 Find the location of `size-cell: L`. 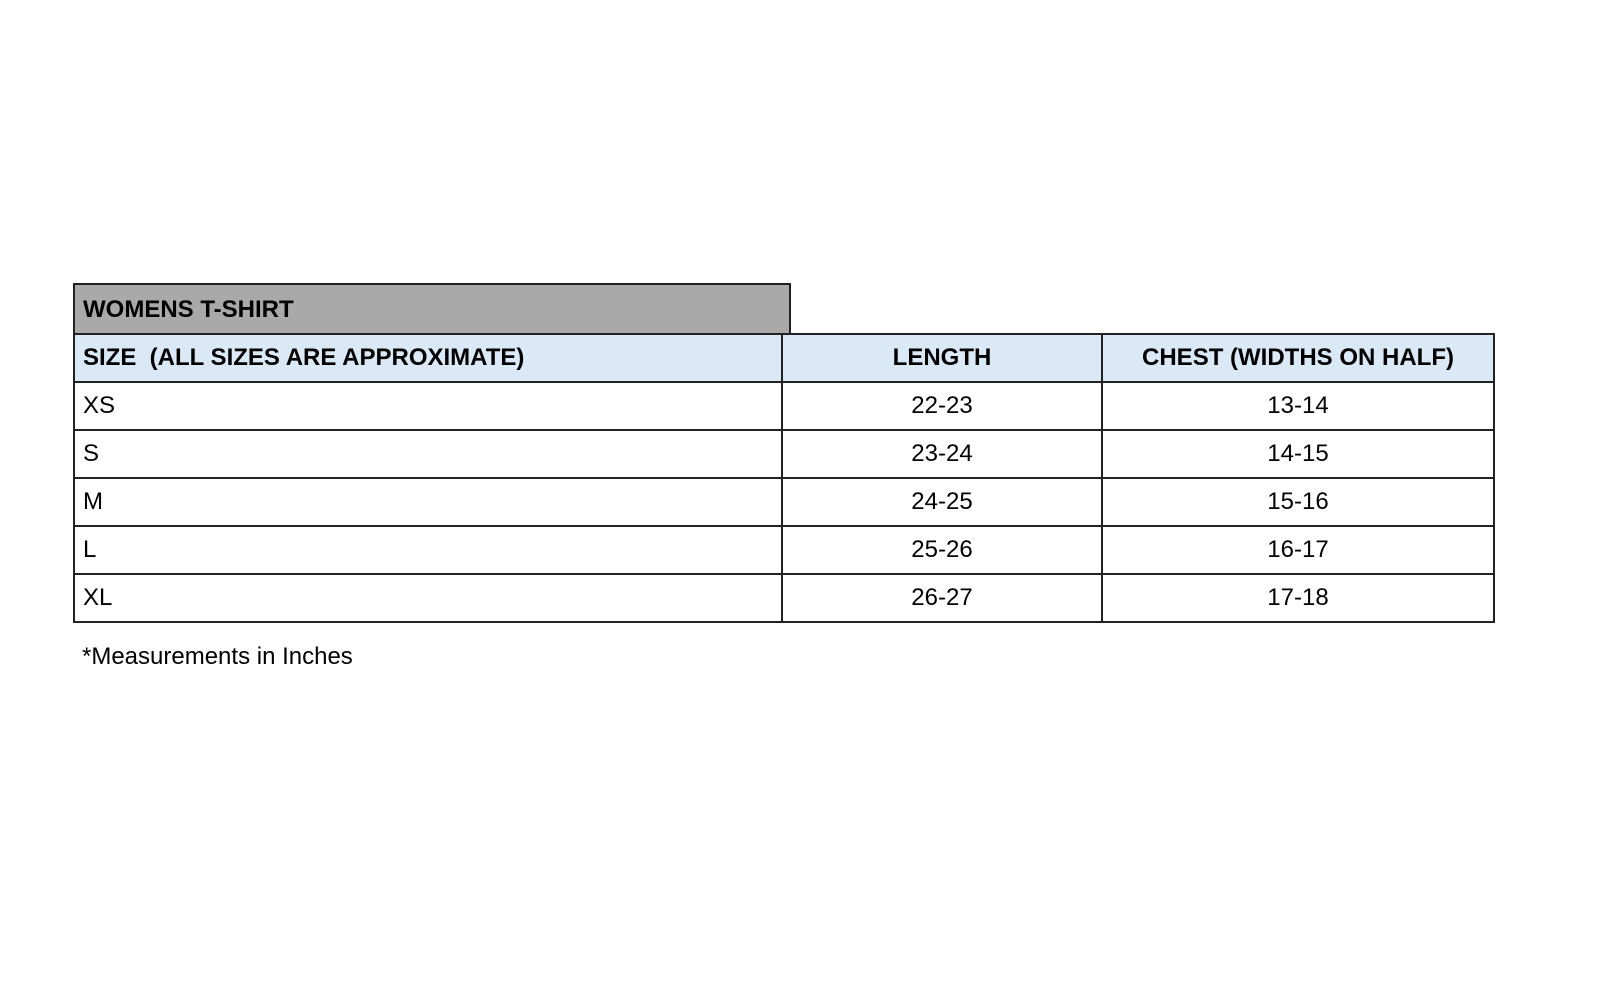

size-cell: L is located at coordinates (428, 550).